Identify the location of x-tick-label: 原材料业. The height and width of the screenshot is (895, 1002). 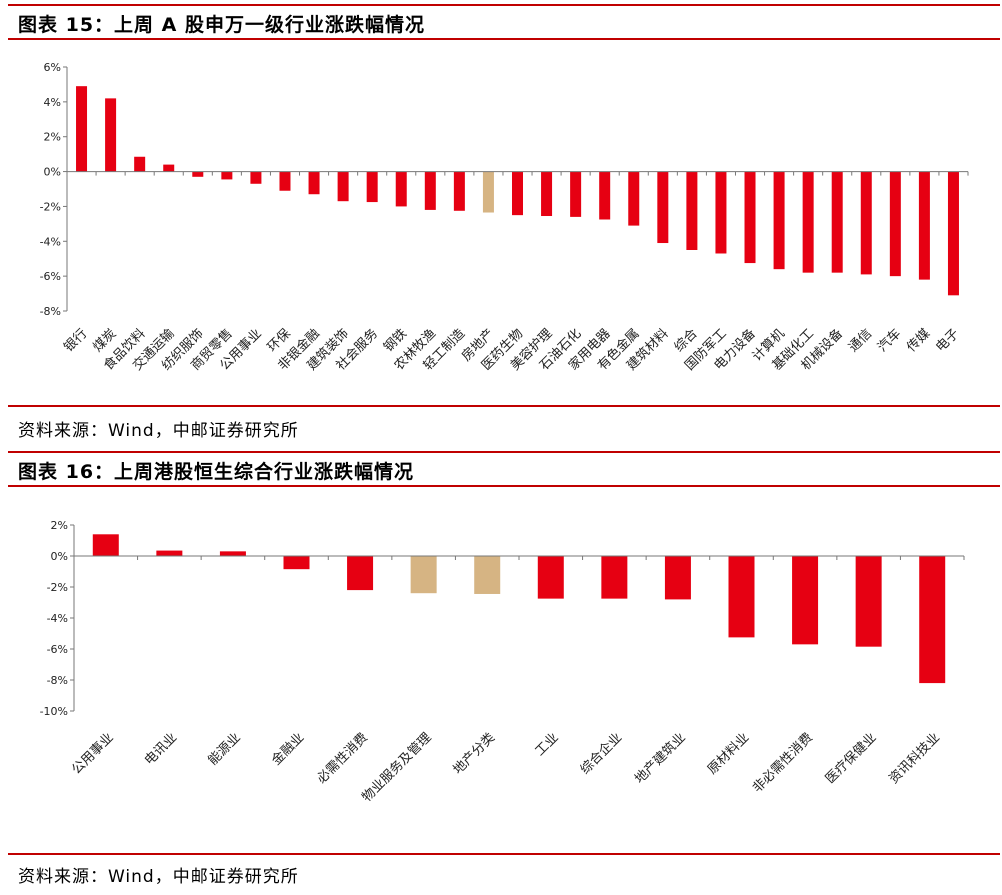
(728, 753).